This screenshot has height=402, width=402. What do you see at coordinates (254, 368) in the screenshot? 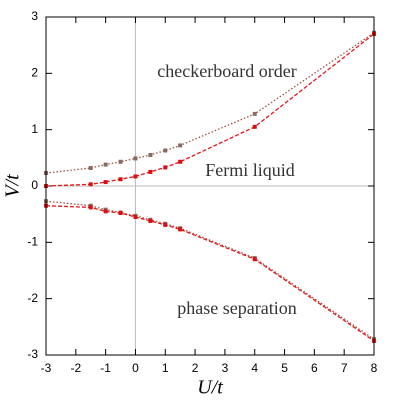
I see `x-tick-label: 4` at bounding box center [254, 368].